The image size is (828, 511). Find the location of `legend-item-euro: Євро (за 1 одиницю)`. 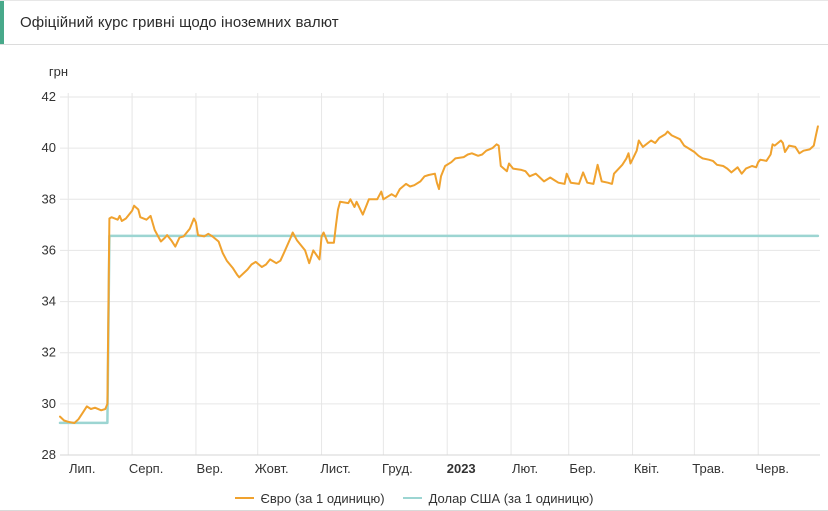

legend-item-euro: Євро (за 1 одиницю) is located at coordinates (309, 498).